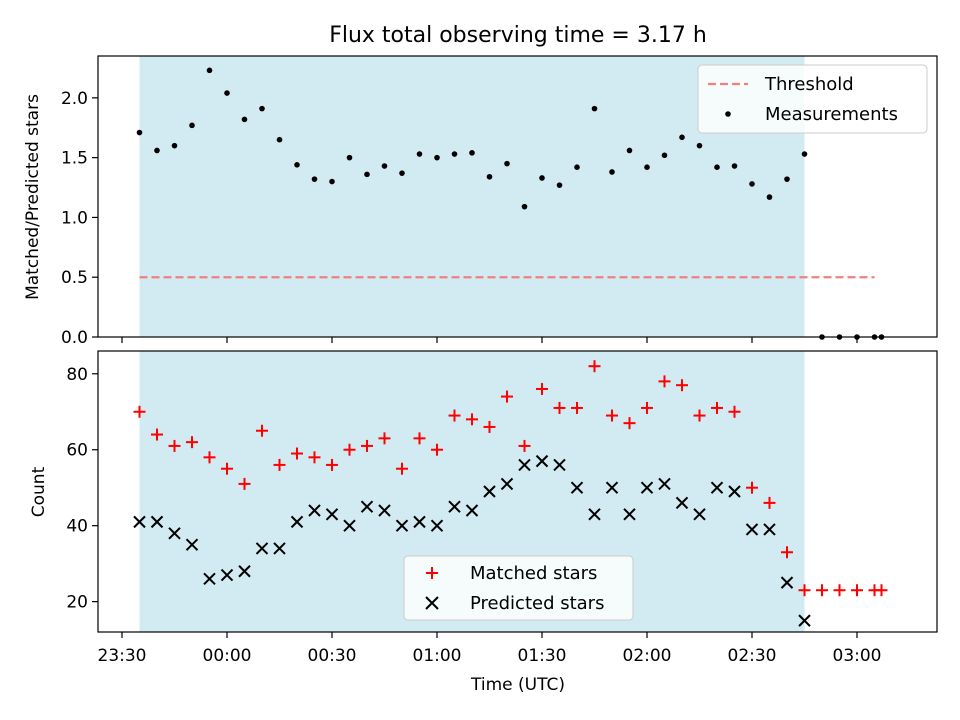  Describe the element at coordinates (82, 489) in the screenshot. I see `bottom-y-ticks: 20 40 60 80` at that location.